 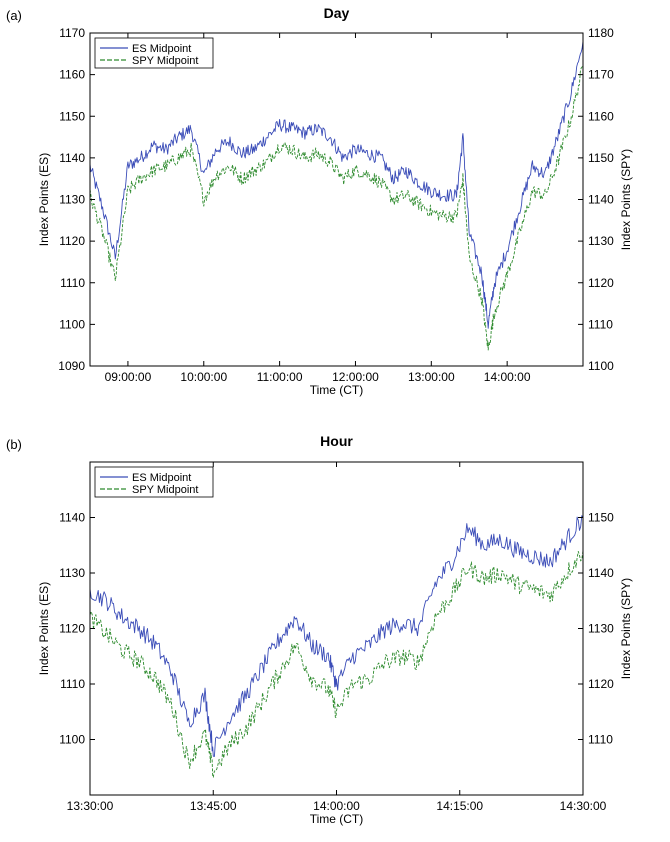 I want to click on panel-label: (a), so click(x=14, y=15).